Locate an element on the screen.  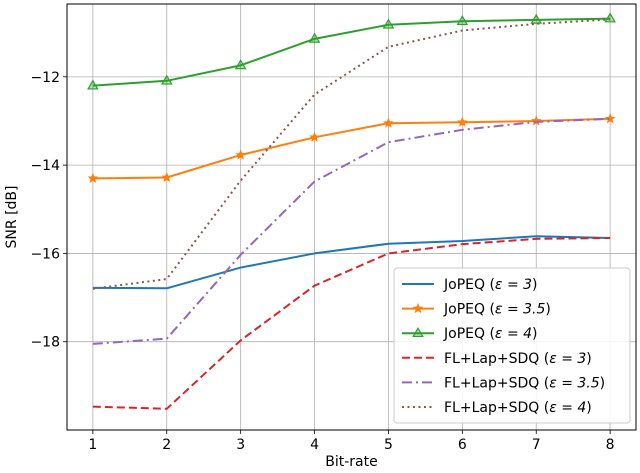
x-axis-label: Bit-rate is located at coordinates (351, 462).